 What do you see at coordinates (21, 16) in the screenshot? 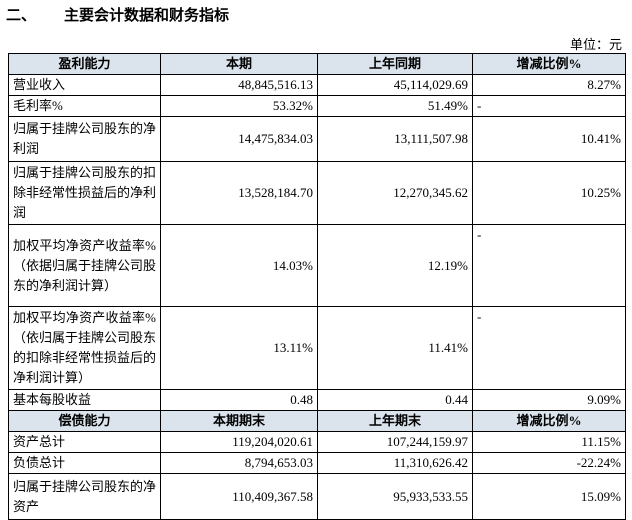
I see `section-number: 二、` at bounding box center [21, 16].